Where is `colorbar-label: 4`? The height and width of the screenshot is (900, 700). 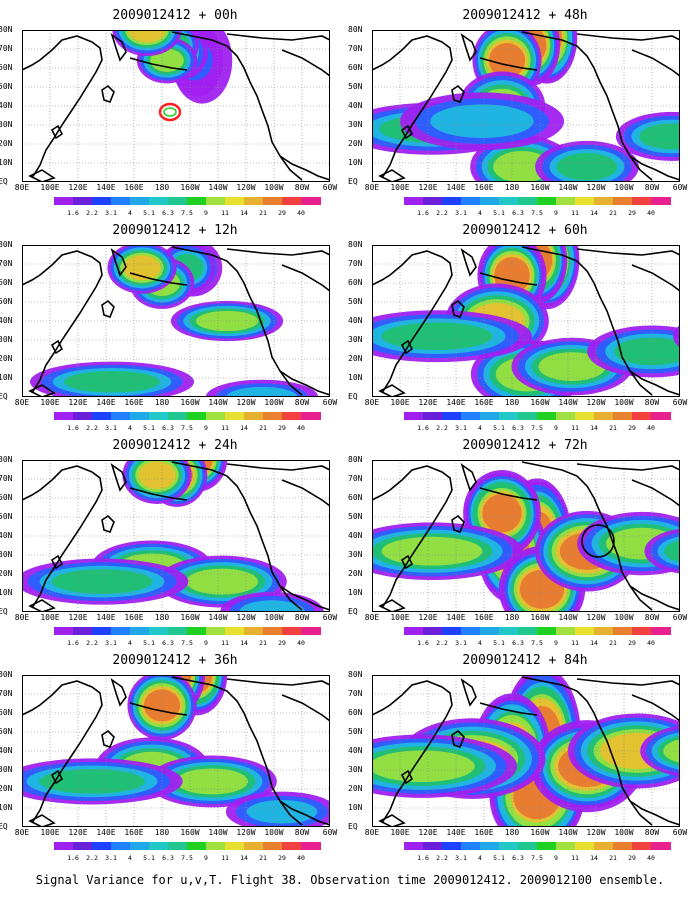 colorbar-label: 4 is located at coordinates (130, 213).